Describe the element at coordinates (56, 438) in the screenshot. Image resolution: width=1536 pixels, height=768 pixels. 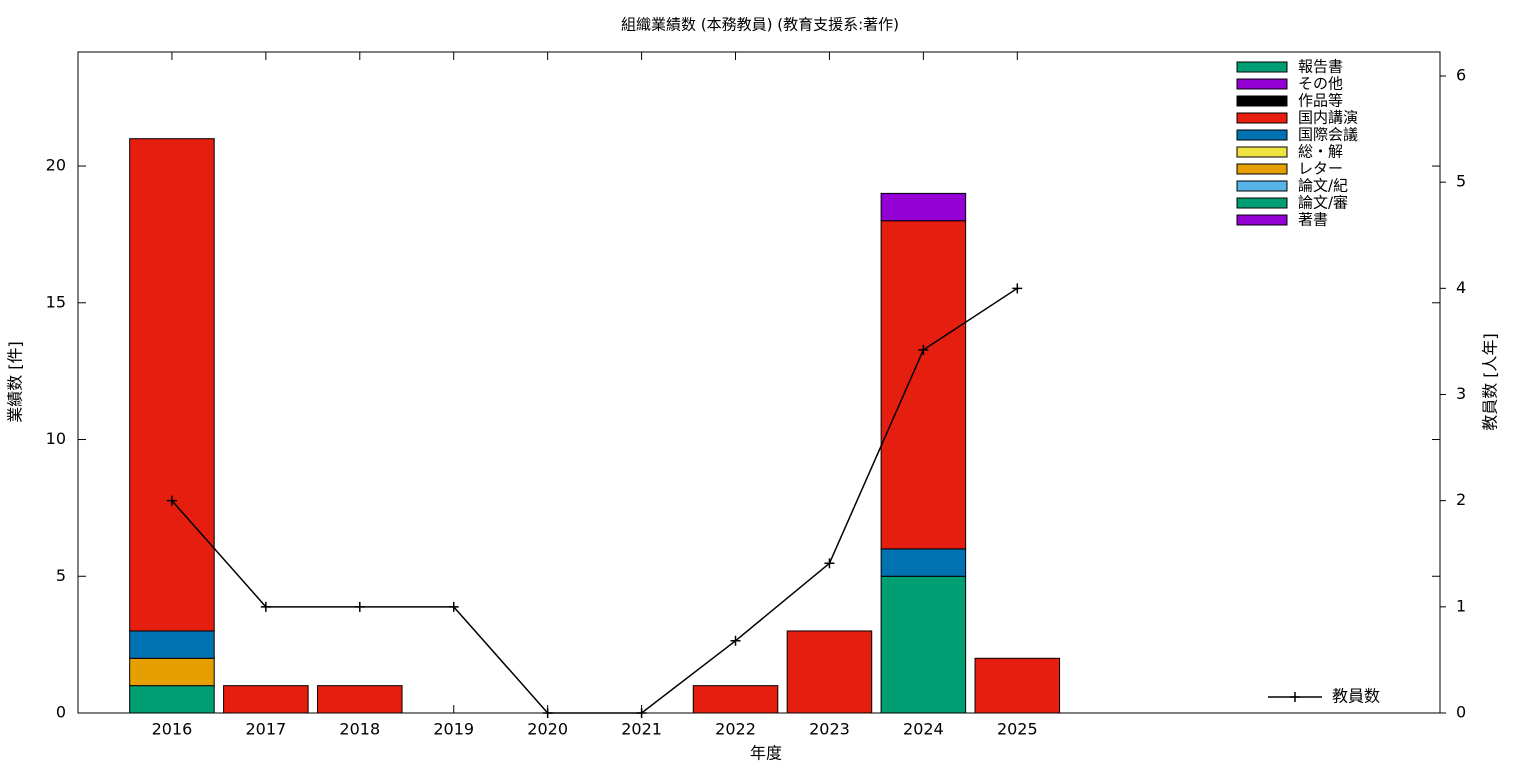
I see `y-tick-label: 10` at that location.